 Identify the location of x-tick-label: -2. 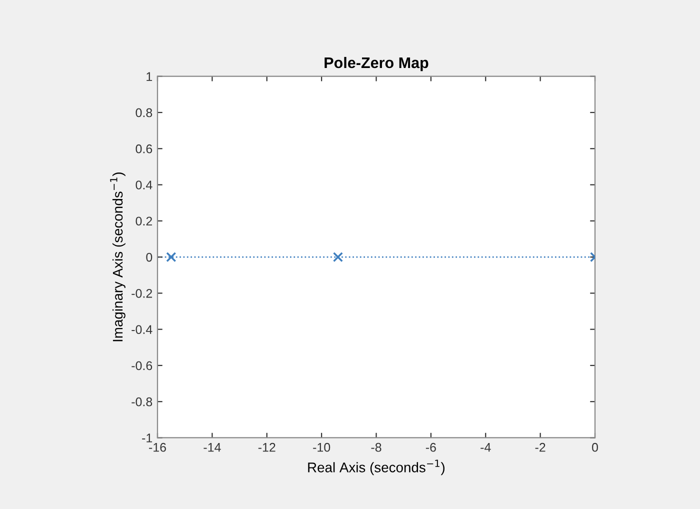
(540, 447).